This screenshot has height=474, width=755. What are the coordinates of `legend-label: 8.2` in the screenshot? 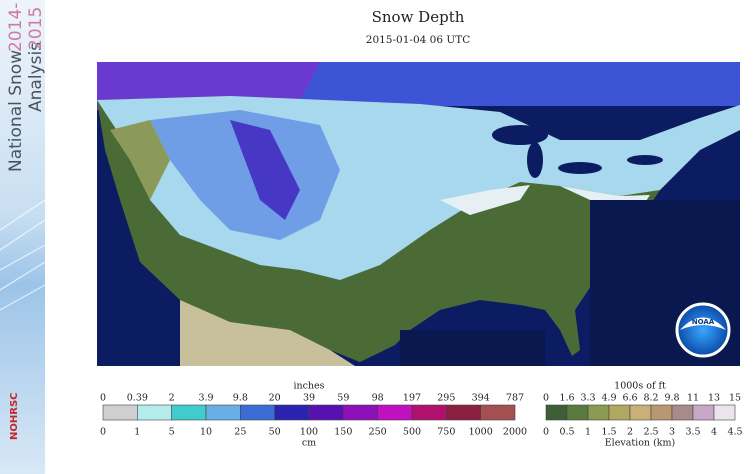 It's located at (650, 398).